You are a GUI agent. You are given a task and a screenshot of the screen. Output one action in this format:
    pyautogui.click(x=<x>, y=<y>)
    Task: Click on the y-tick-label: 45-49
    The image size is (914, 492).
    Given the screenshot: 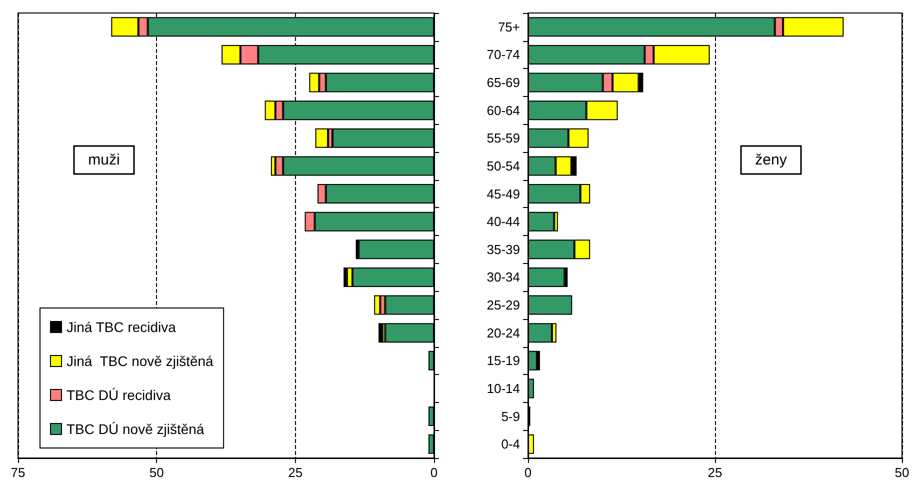 What is the action you would take?
    pyautogui.click(x=503, y=194)
    